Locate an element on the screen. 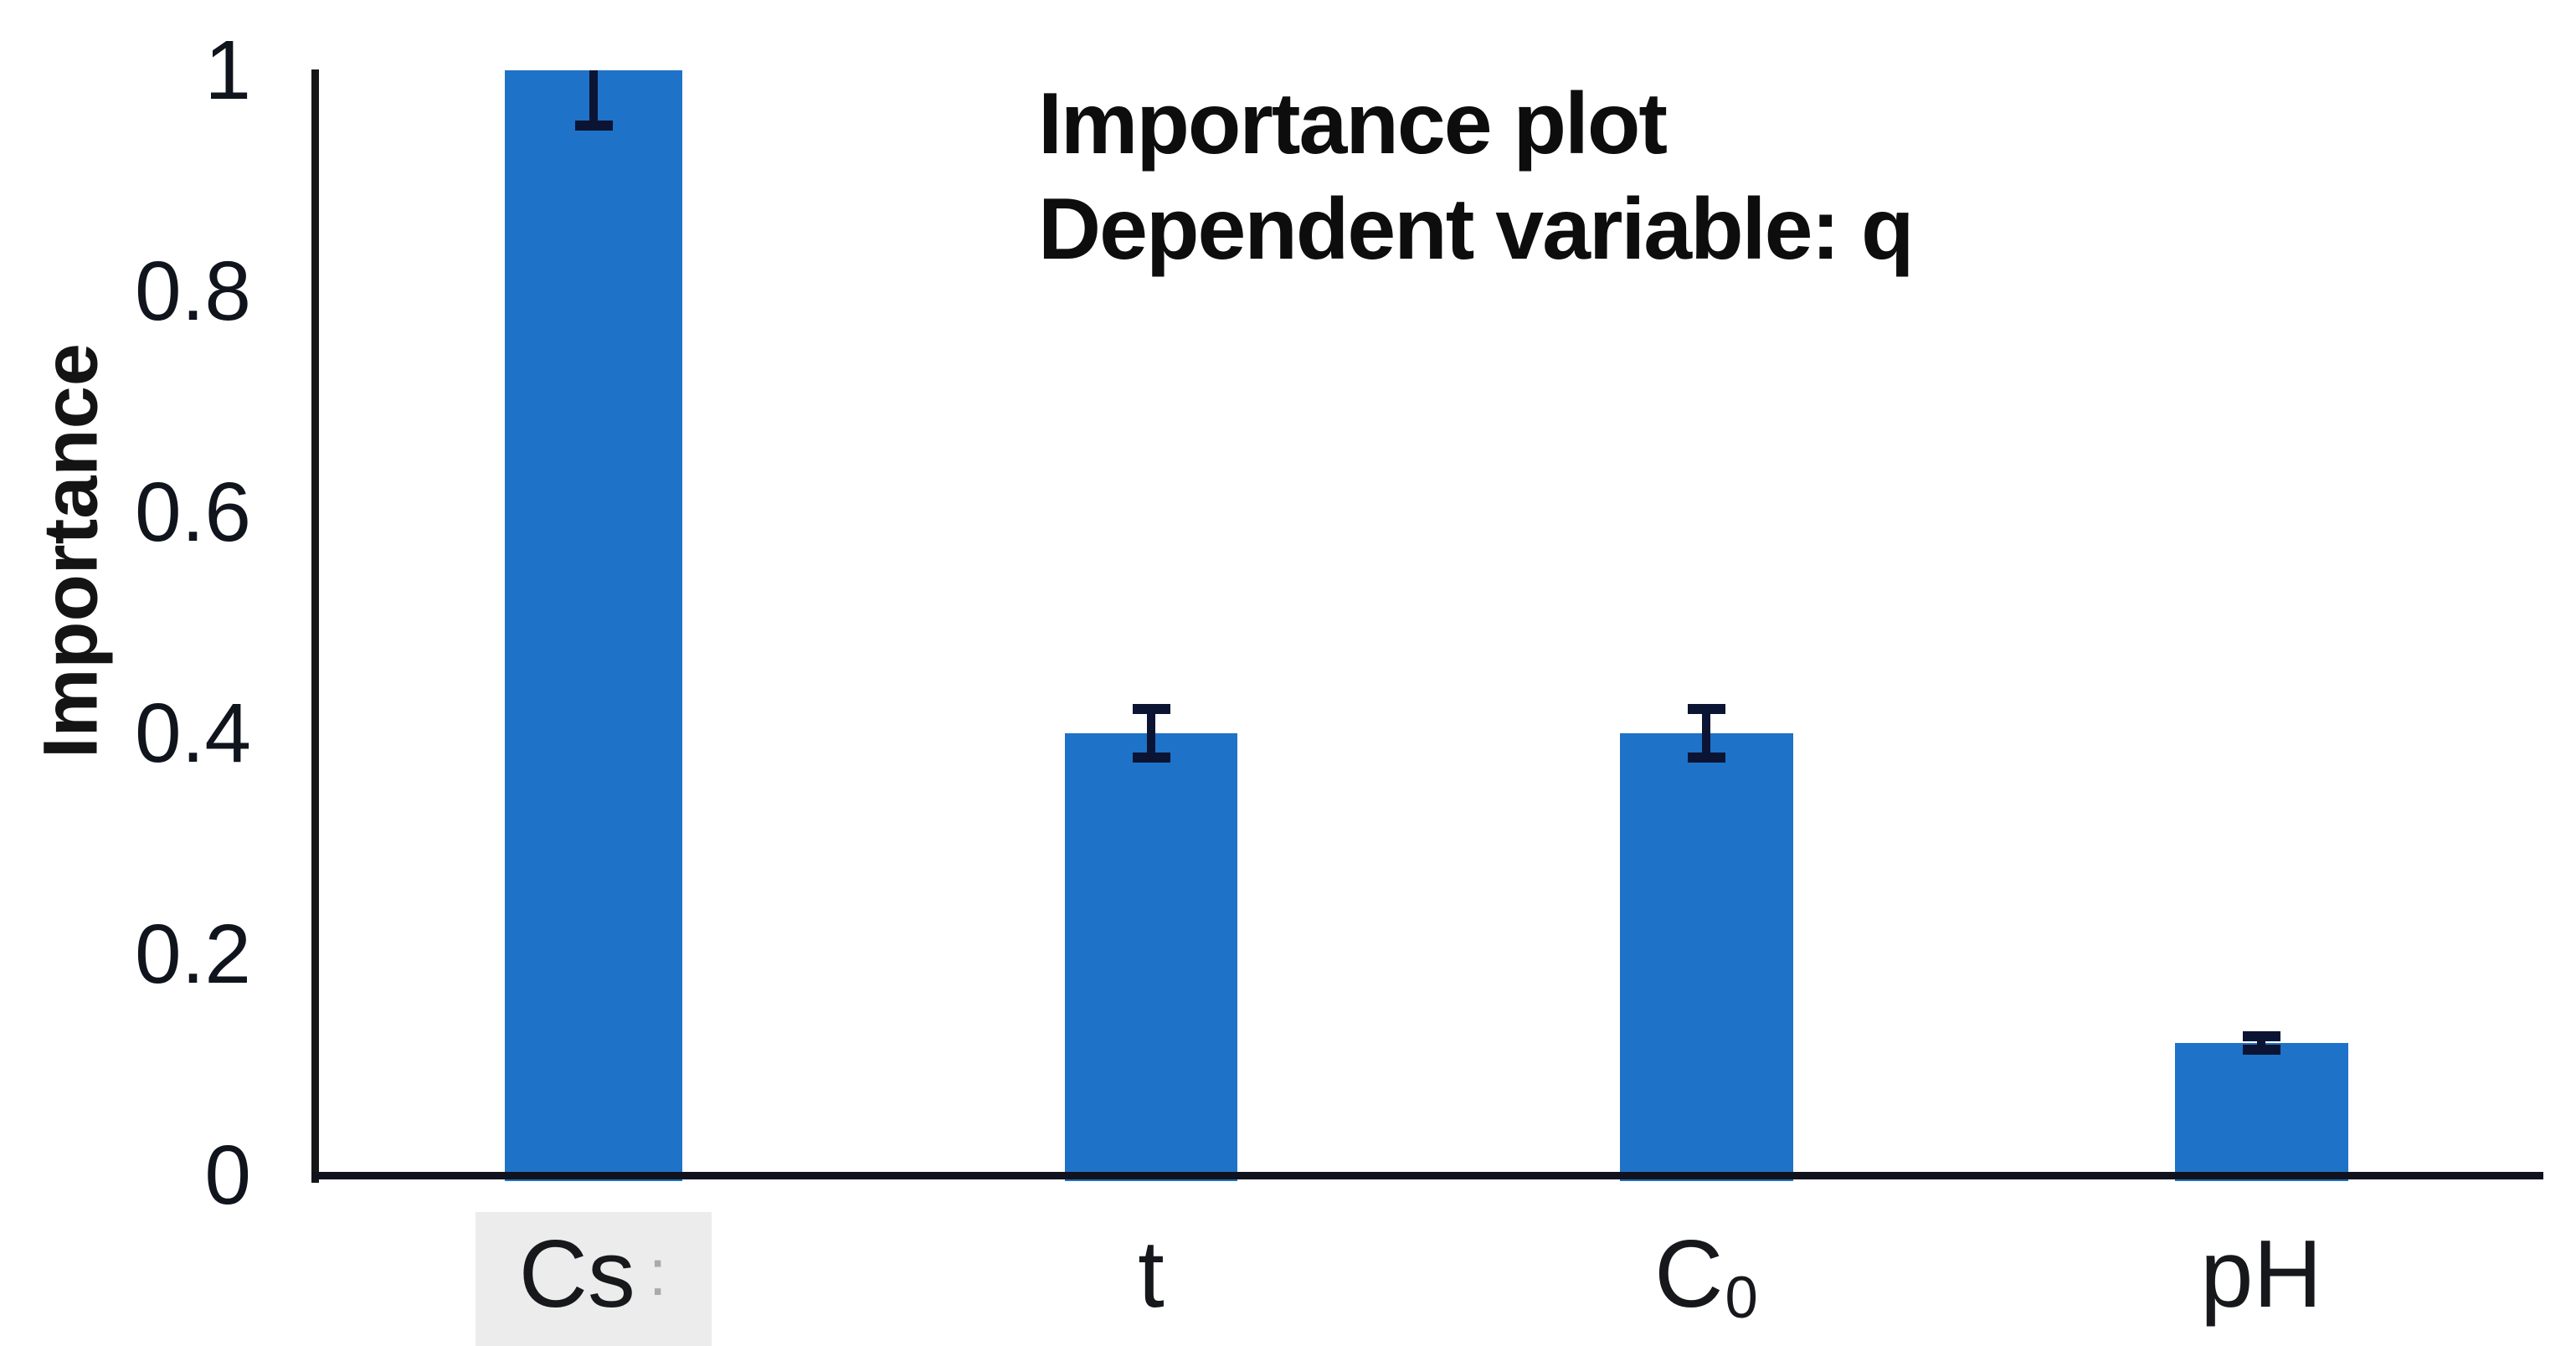 The height and width of the screenshot is (1346, 2576). x-tick-label-text: Cs is located at coordinates (577, 1274).